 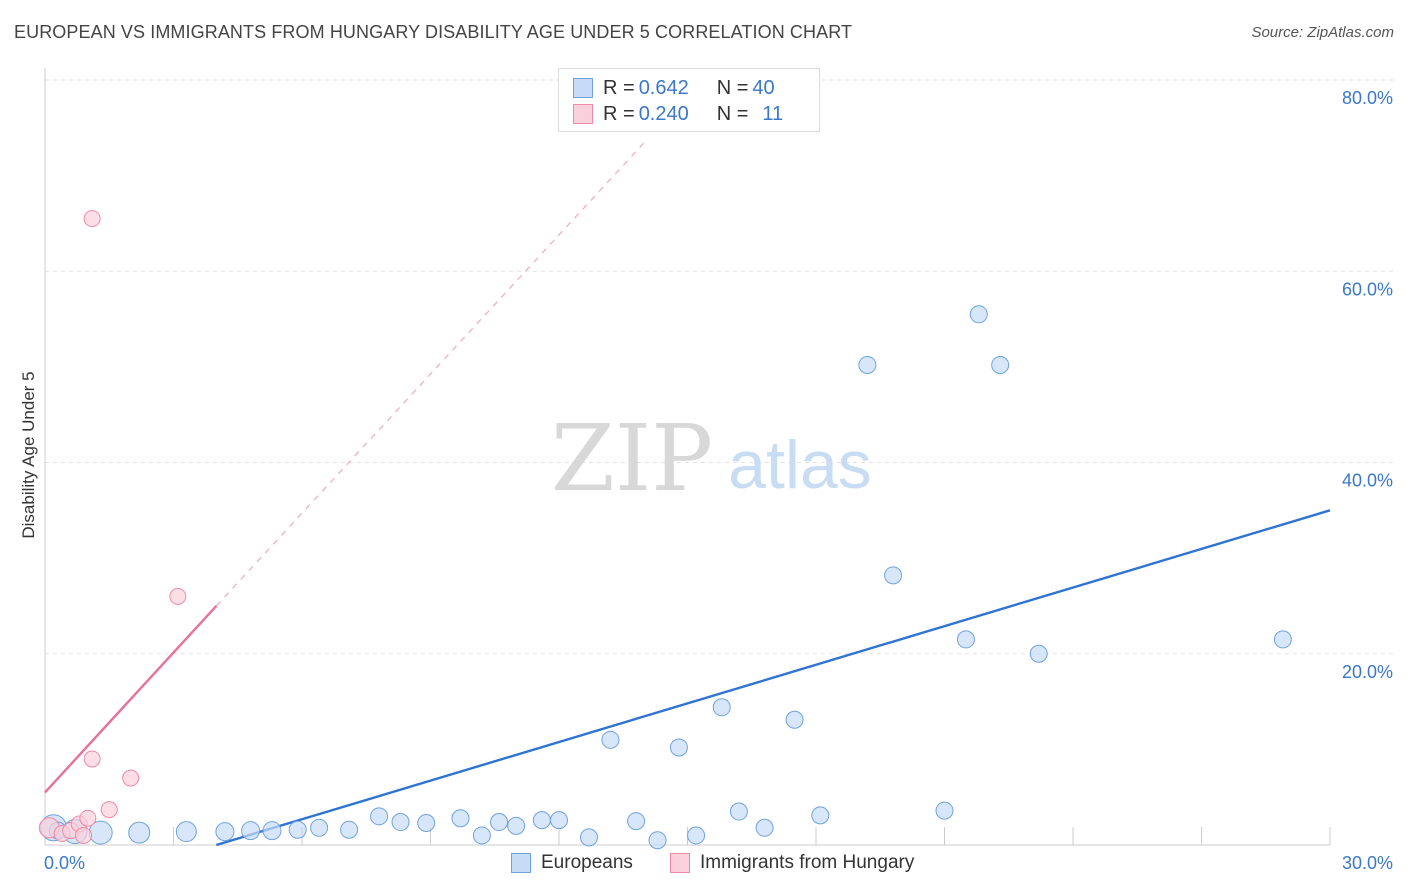 I want to click on legend-n-value: 11, so click(x=773, y=113).